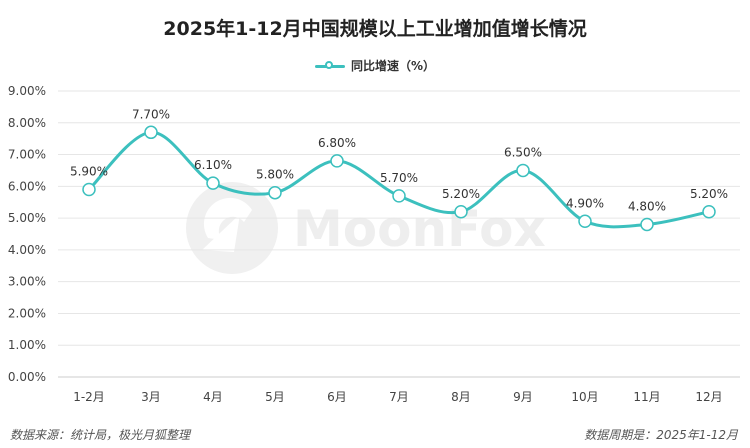 This screenshot has width=750, height=448. What do you see at coordinates (151, 397) in the screenshot?
I see `x-tick-label: 3月` at bounding box center [151, 397].